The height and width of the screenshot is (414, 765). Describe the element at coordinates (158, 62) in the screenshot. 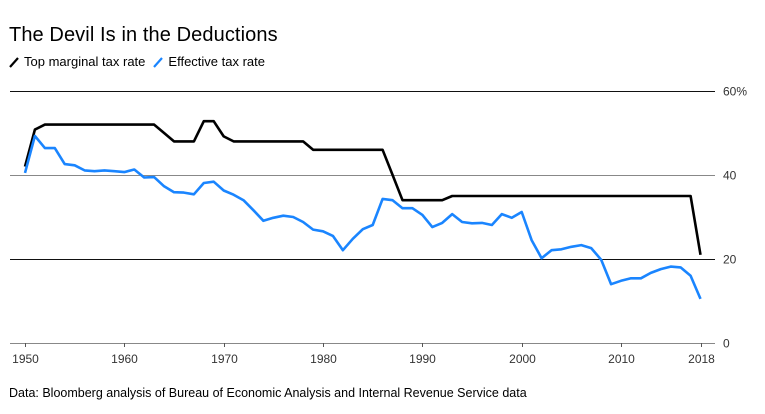

I see `legend-swatch-blue-icon` at that location.